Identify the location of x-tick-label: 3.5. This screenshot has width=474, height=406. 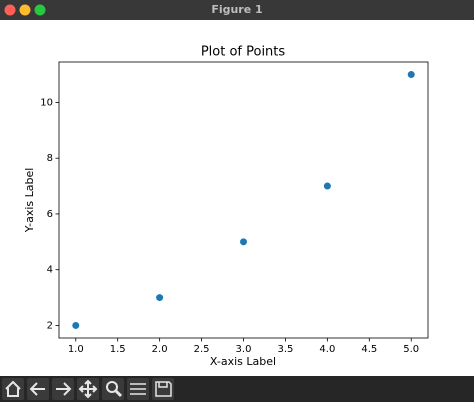
(285, 349).